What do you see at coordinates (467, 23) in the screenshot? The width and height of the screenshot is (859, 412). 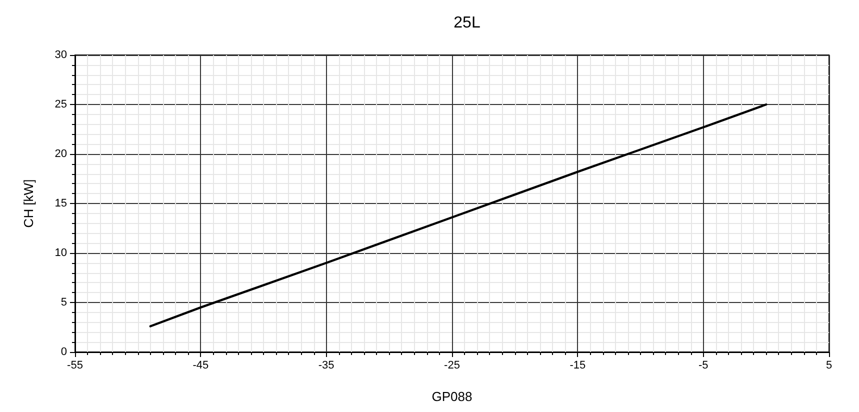 I see `chart-title: 25L` at bounding box center [467, 23].